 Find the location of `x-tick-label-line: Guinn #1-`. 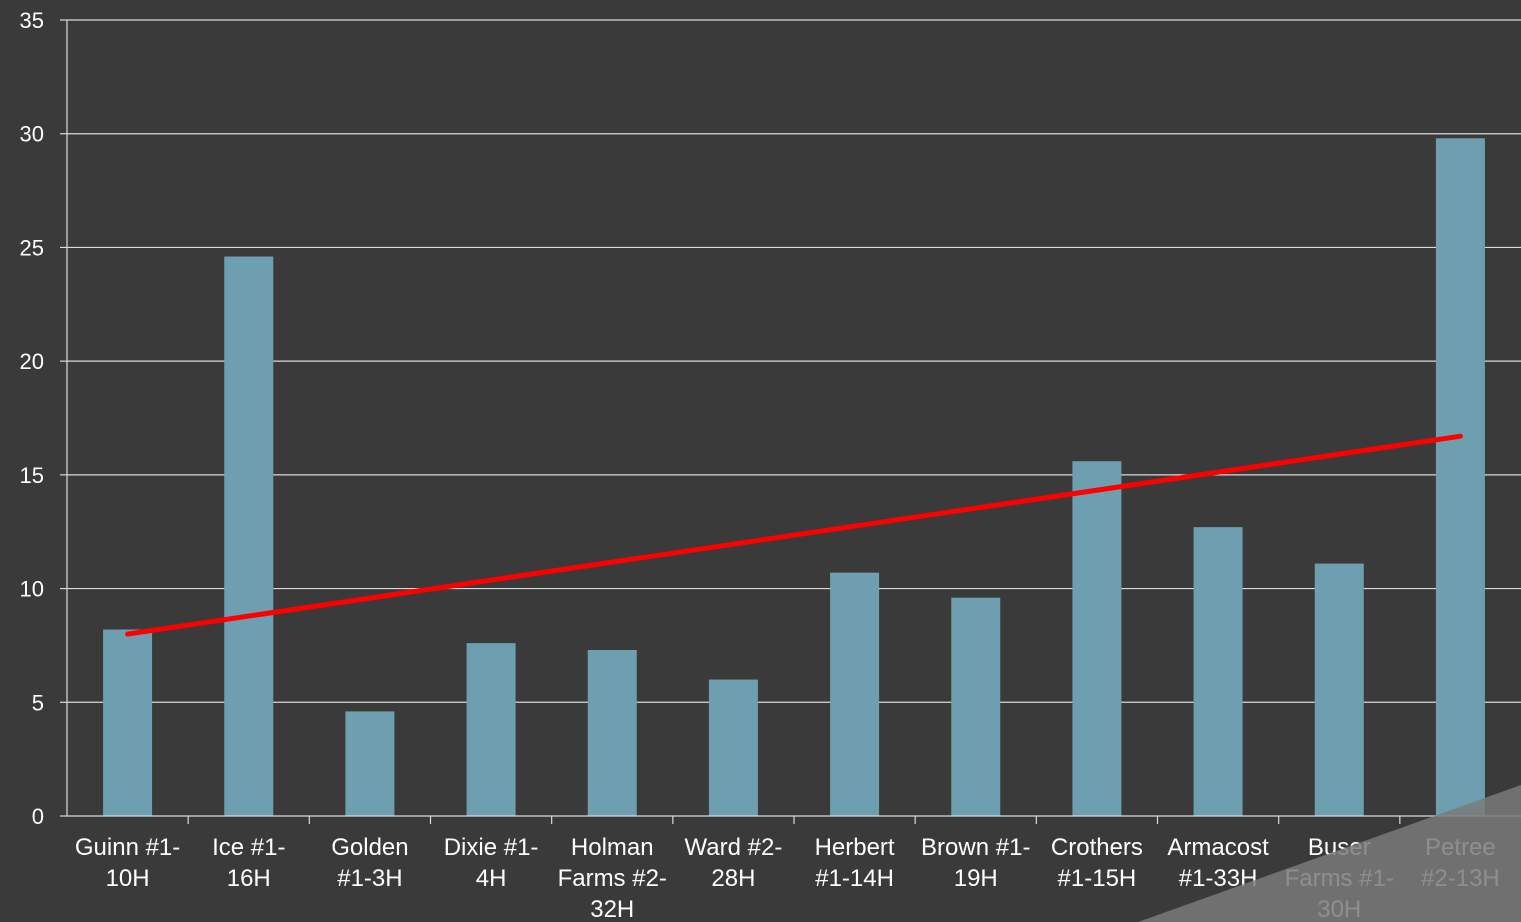

x-tick-label-line: Guinn #1- is located at coordinates (127, 847).